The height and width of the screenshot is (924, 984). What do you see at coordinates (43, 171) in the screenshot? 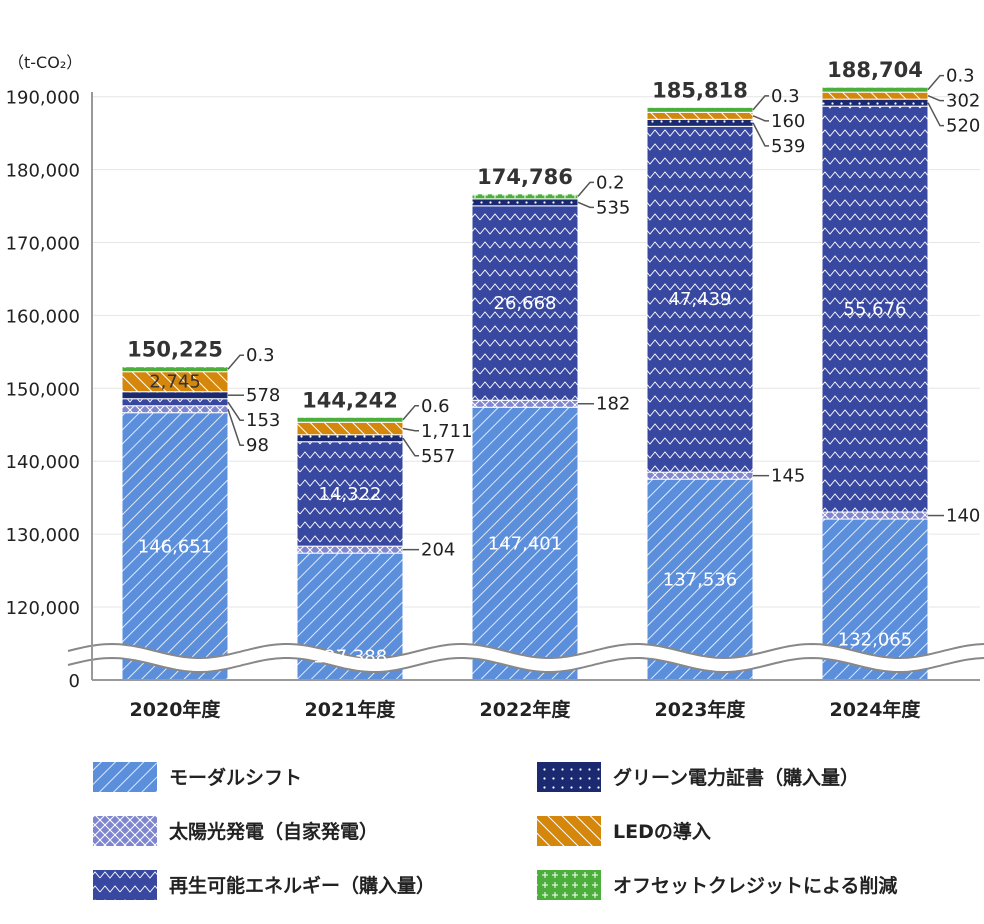
I see `y-tick-label: 180,000` at bounding box center [43, 171].